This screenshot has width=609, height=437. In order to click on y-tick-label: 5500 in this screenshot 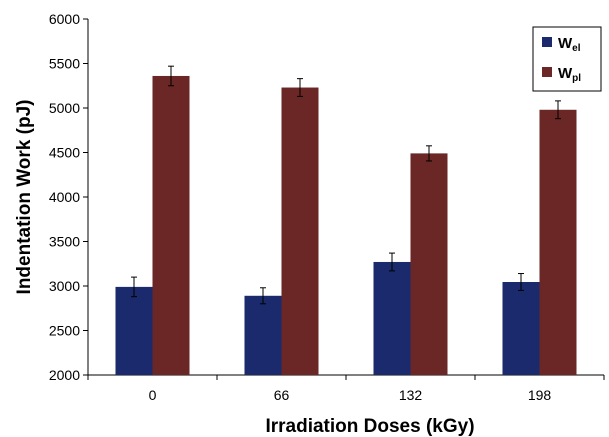, I will do `click(64, 64)`.